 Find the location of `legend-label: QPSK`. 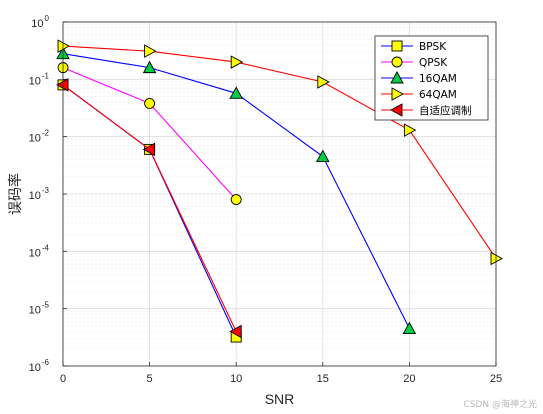

legend-label: QPSK is located at coordinates (433, 63).